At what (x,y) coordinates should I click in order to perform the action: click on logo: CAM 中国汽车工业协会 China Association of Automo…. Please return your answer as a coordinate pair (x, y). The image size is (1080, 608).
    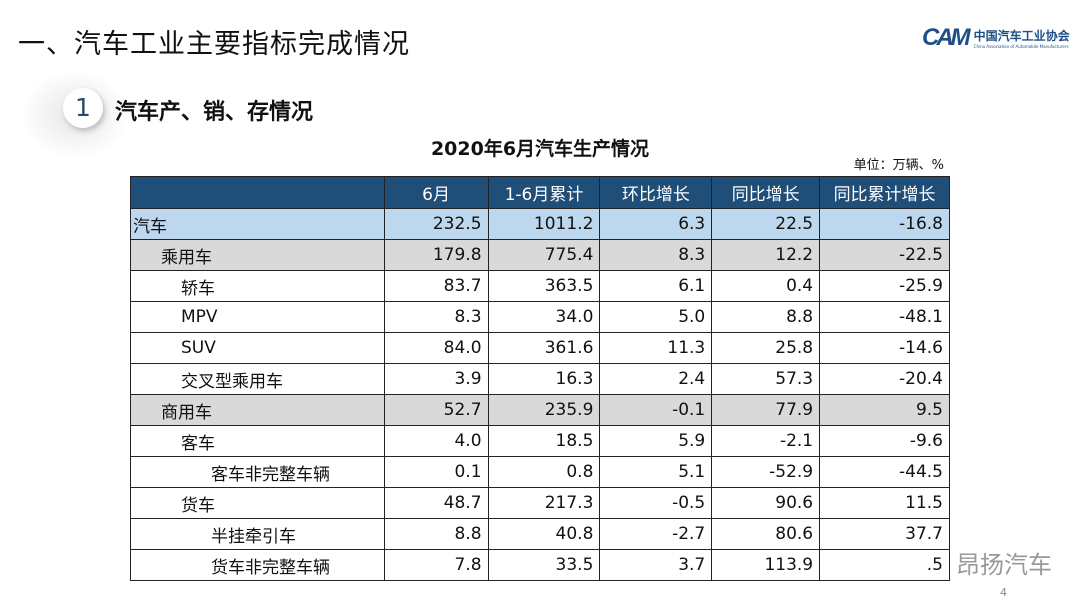
    Looking at the image, I should click on (996, 38).